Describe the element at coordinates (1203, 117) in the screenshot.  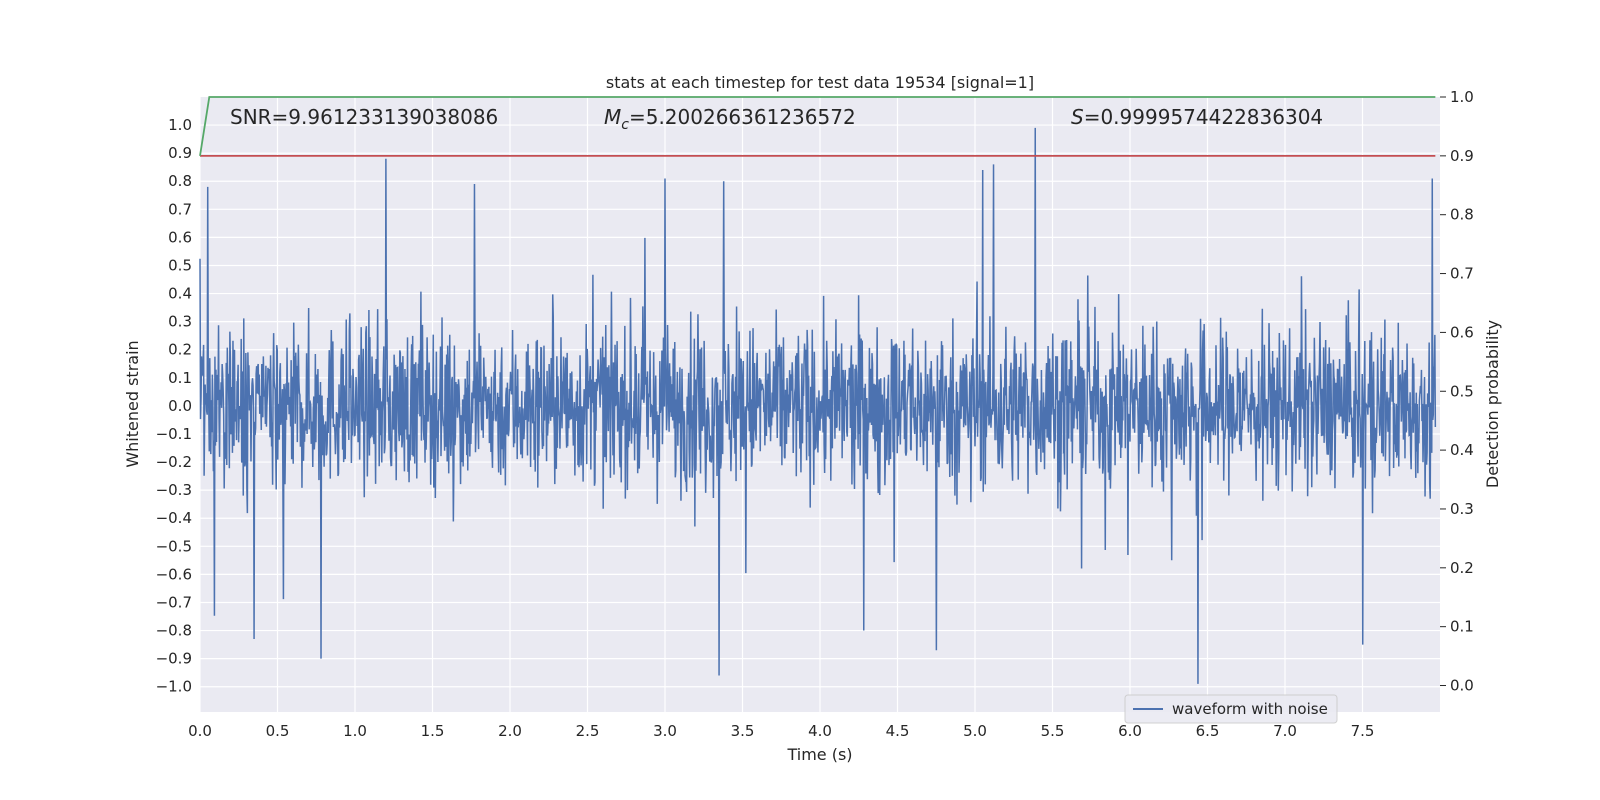
I see `detection-statistic-value: =0.9999574422836304` at that location.